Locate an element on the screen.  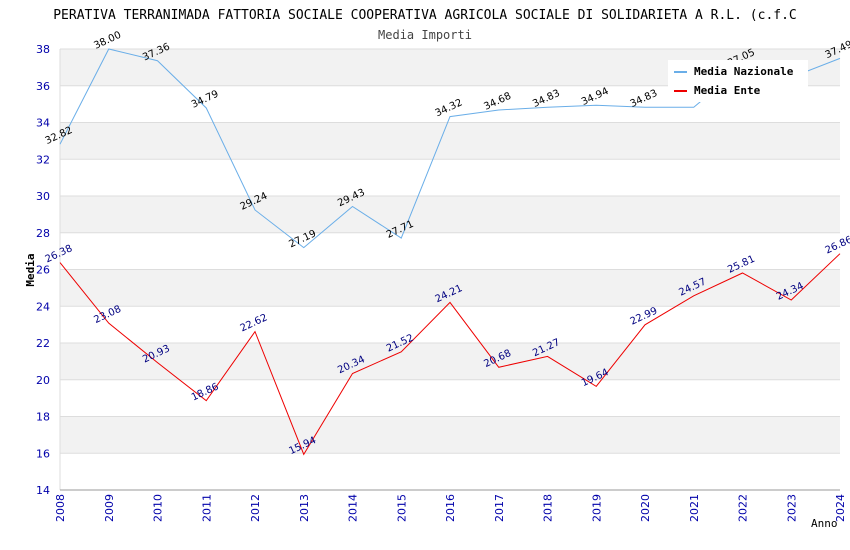
x-tick-label: 2016 is located at coordinates (450, 508).